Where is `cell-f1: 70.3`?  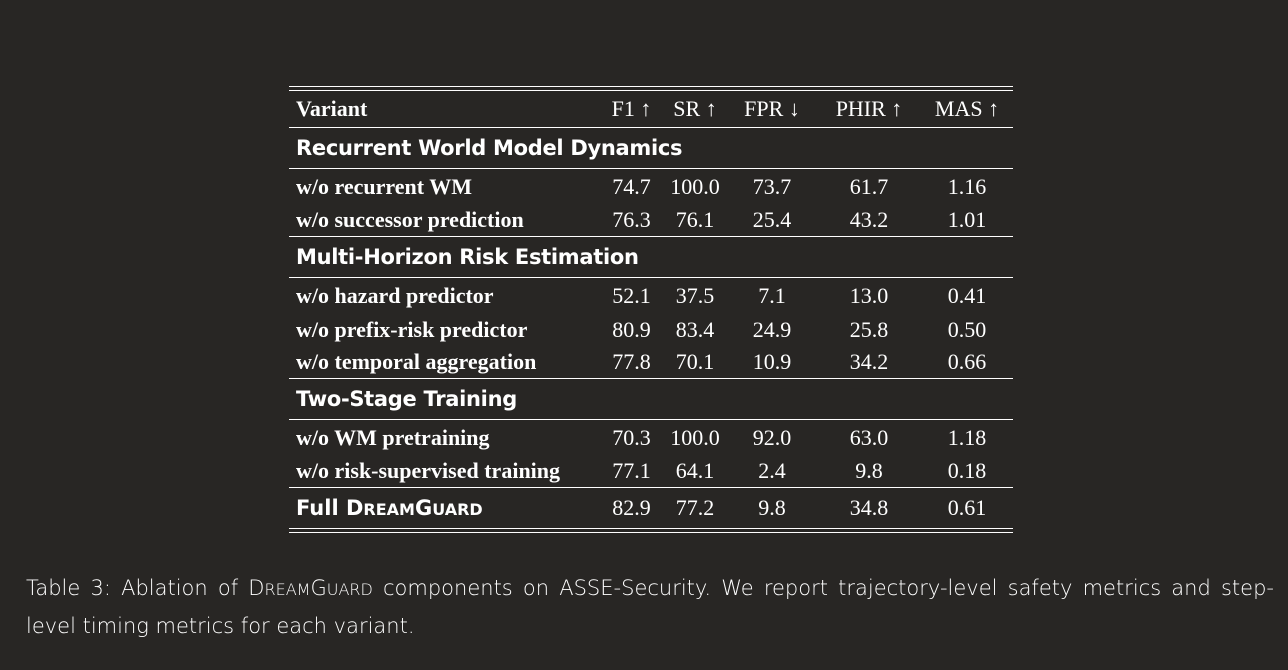 cell-f1: 70.3 is located at coordinates (631, 437).